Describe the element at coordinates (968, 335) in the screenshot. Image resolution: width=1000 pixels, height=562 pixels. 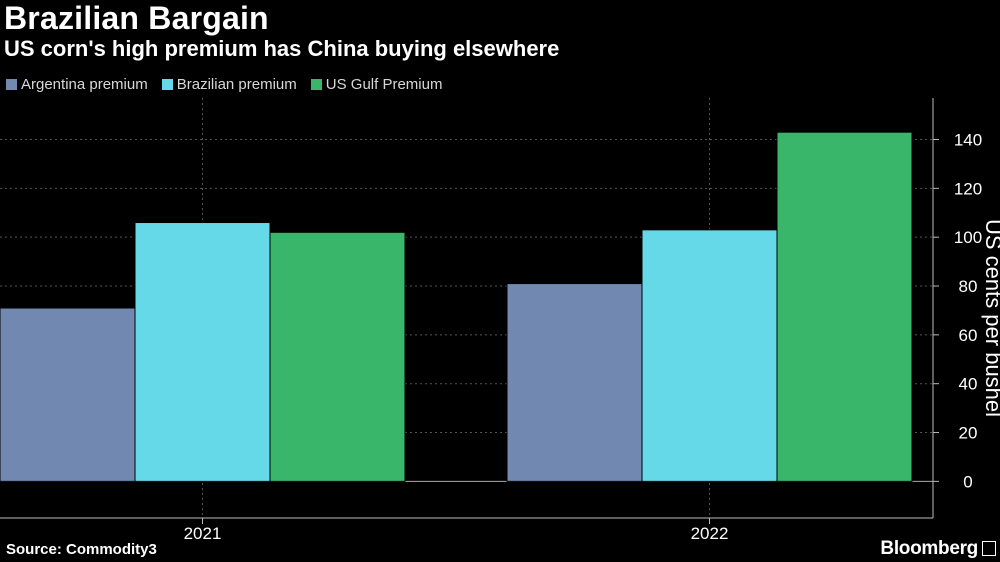
I see `y-tick-label-60: 60` at that location.